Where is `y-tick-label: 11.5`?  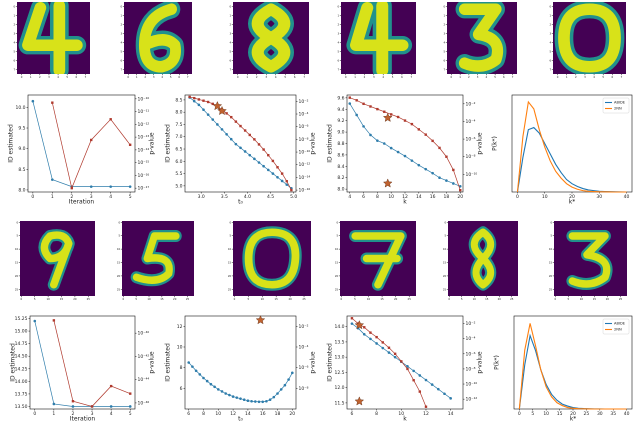 y-tick-label: 11.5 is located at coordinates (339, 403).